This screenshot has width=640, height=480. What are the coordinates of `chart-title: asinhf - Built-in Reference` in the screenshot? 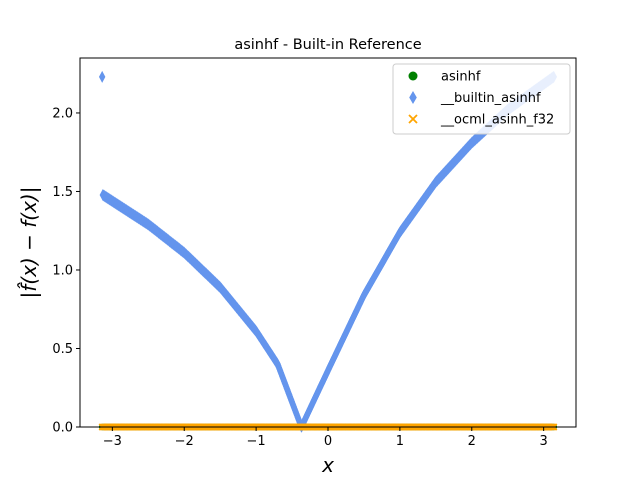 It's located at (327, 45).